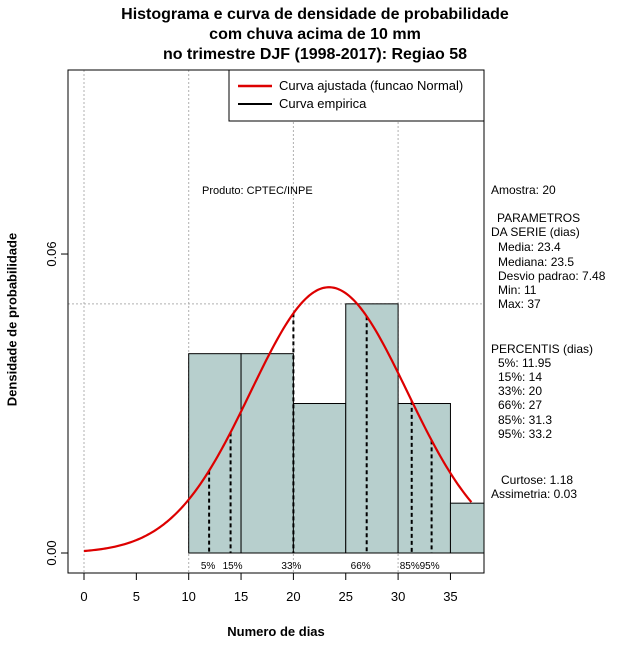 This screenshot has width=640, height=660. I want to click on stat-p33: 33%: 20, so click(520, 391).